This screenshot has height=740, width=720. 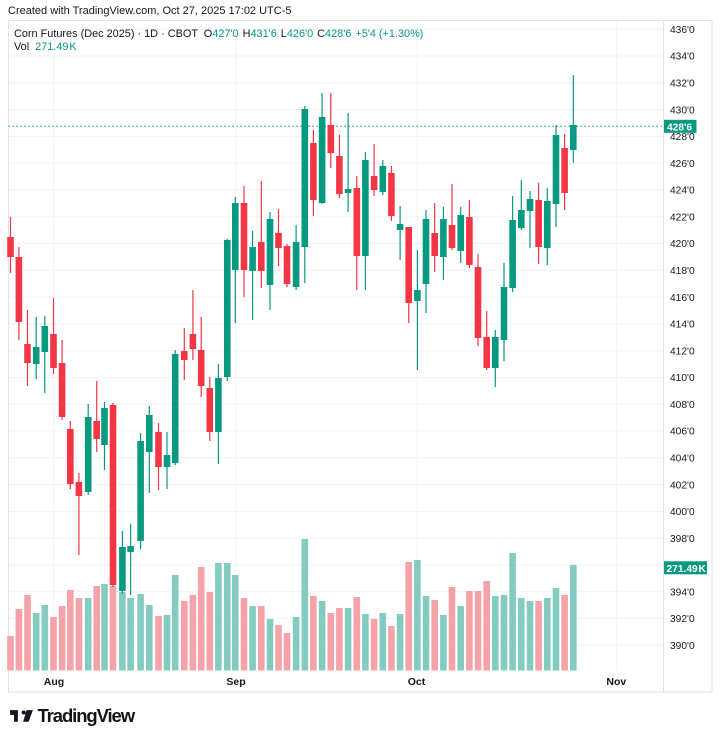 I want to click on svg-text: 271.49 K, so click(x=687, y=569).